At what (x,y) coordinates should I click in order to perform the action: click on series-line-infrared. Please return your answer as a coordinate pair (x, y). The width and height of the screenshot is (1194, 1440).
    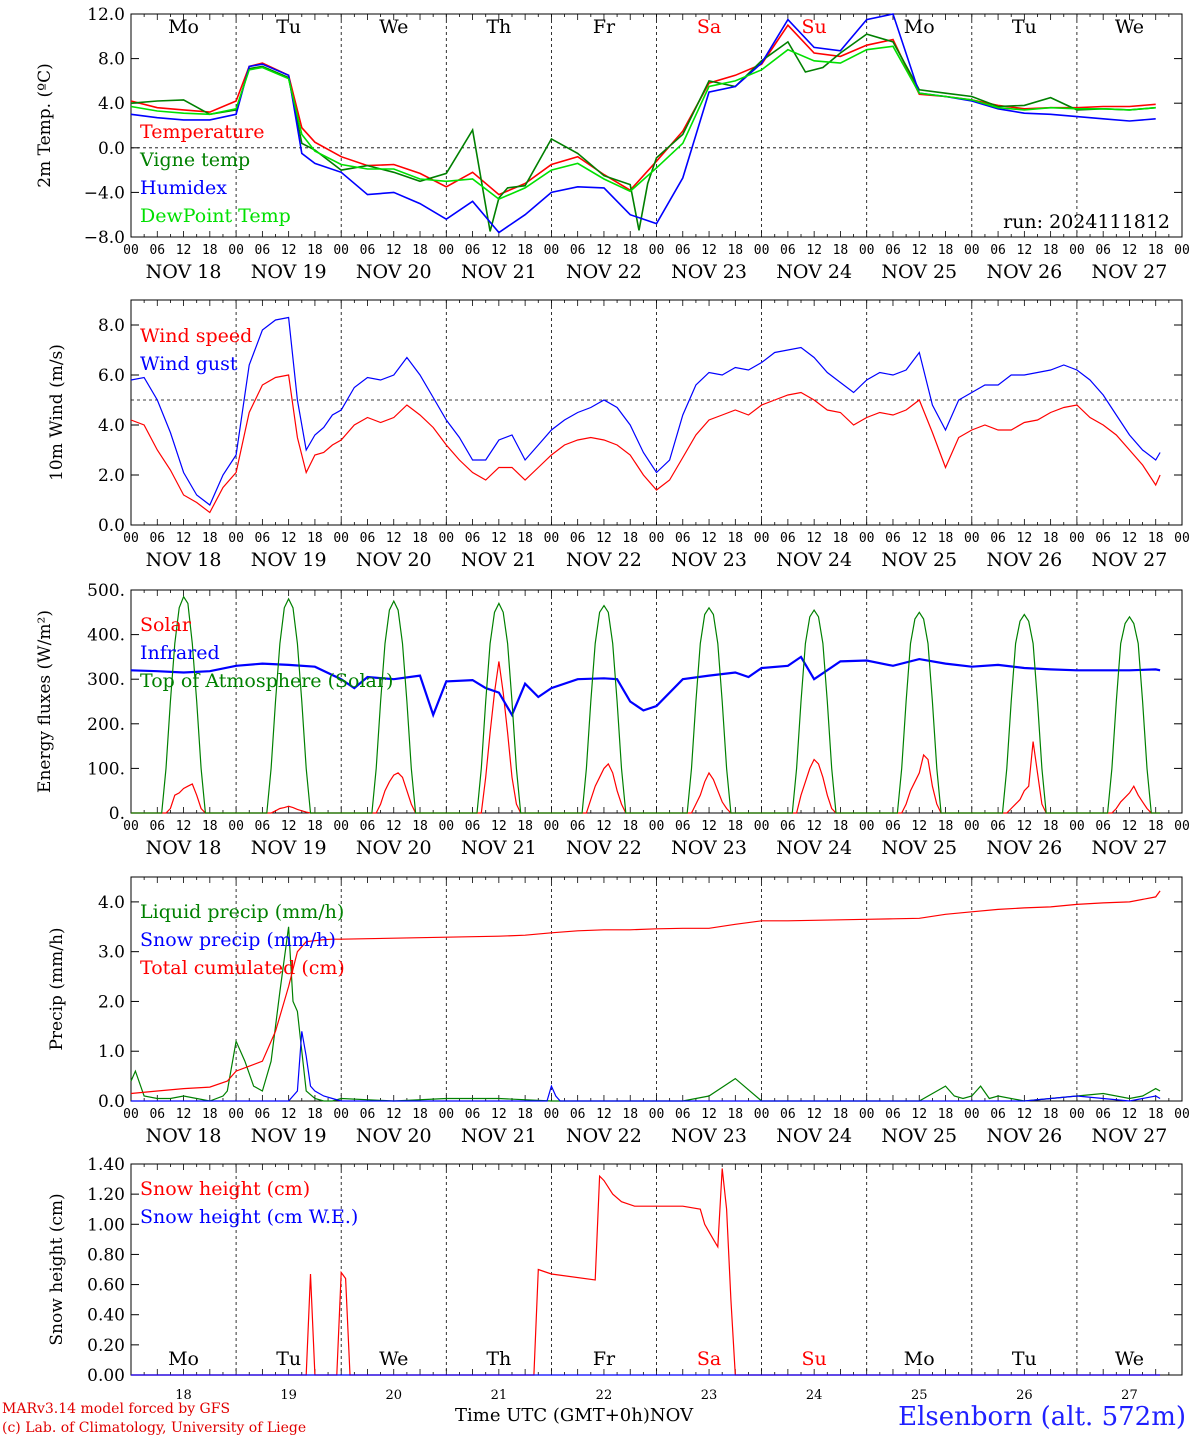
    Looking at the image, I should click on (645, 687).